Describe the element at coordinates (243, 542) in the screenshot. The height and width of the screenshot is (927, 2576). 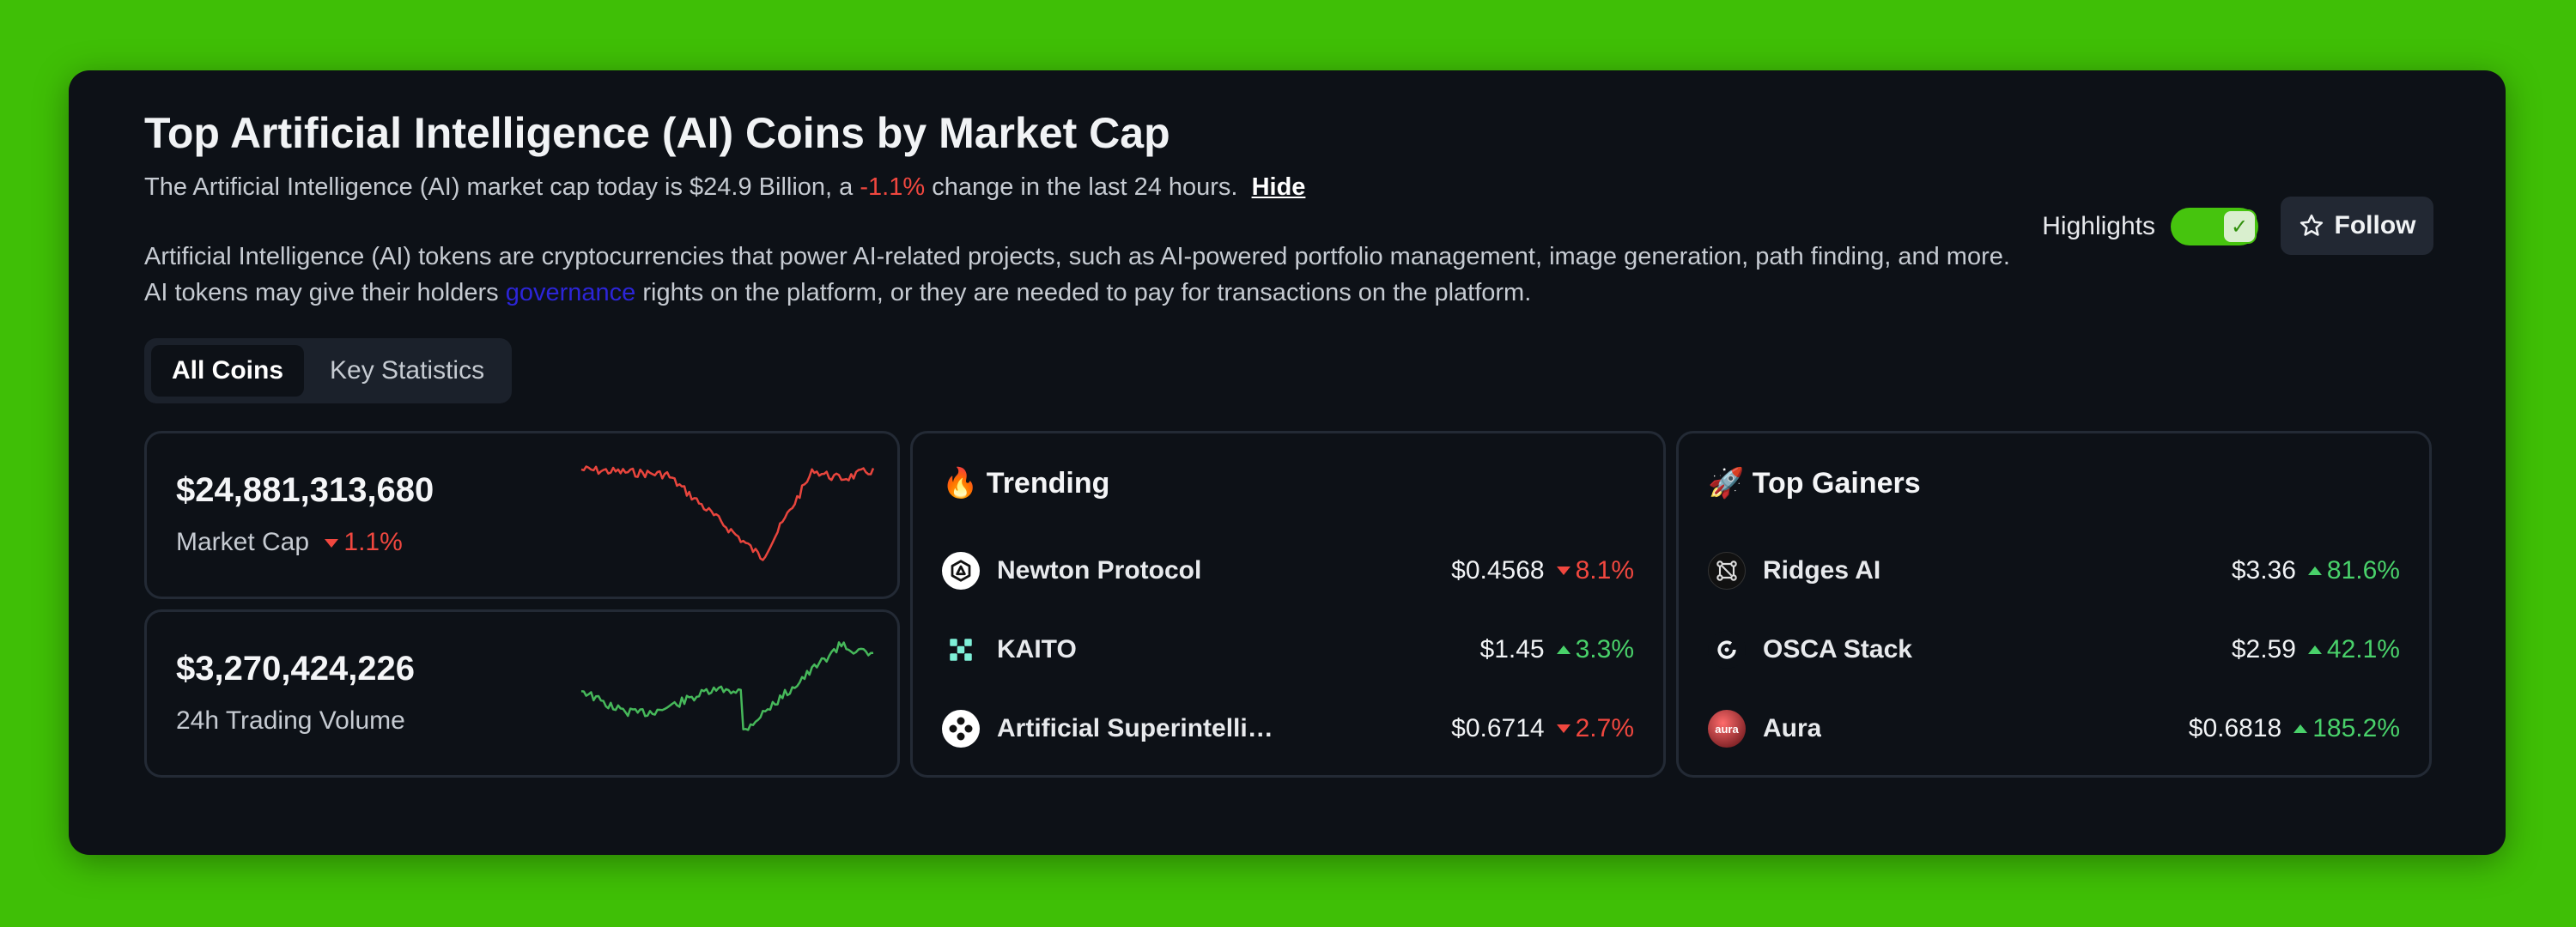
I see `market-cap-label: Market Cap` at that location.